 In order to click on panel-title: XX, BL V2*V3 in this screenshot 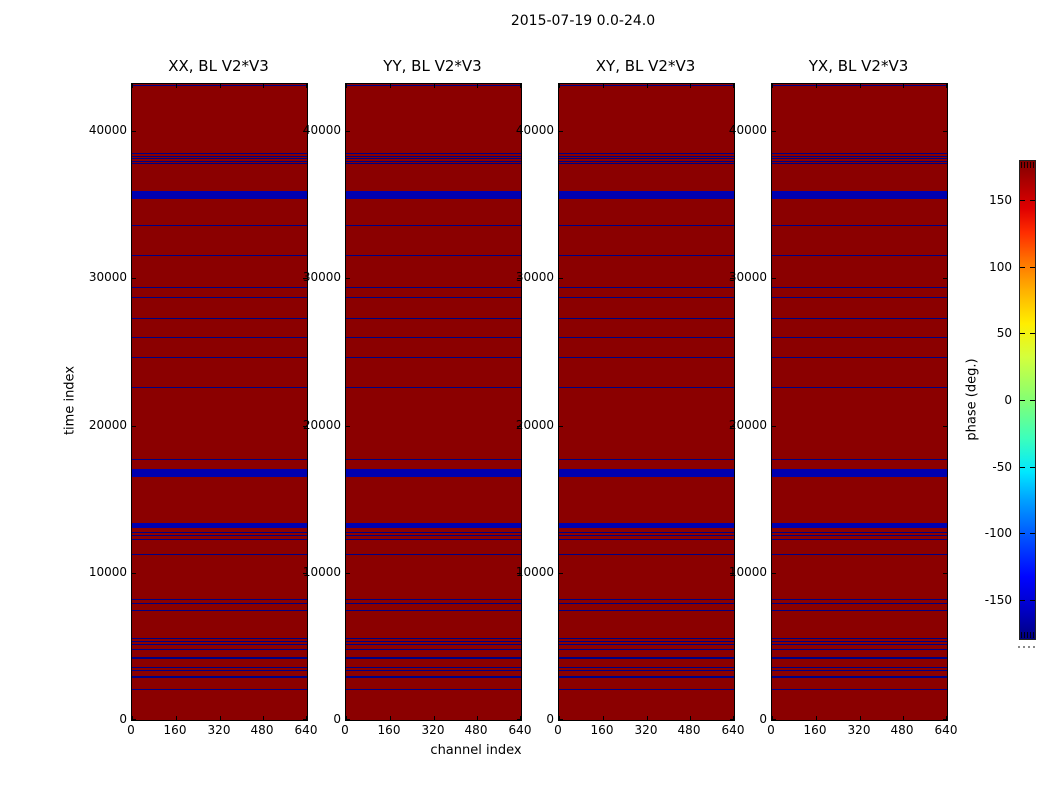, I will do `click(218, 66)`.